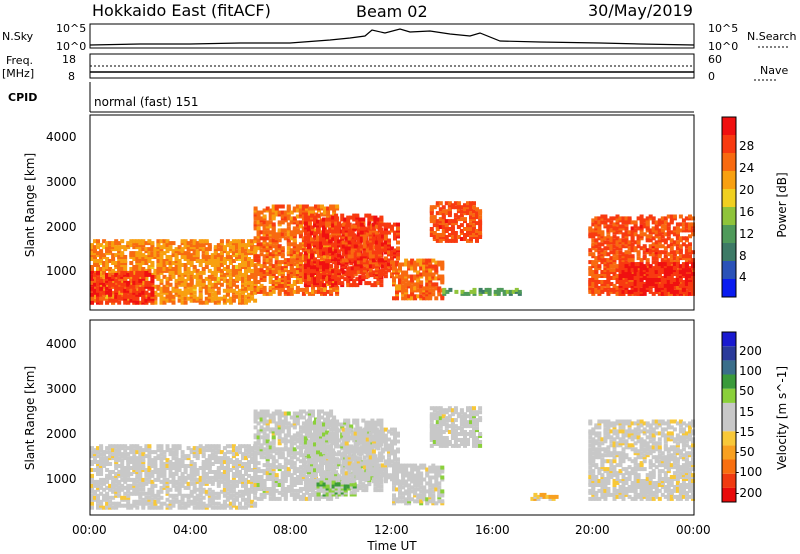  I want to click on colorbar-swatch, so click(729, 288).